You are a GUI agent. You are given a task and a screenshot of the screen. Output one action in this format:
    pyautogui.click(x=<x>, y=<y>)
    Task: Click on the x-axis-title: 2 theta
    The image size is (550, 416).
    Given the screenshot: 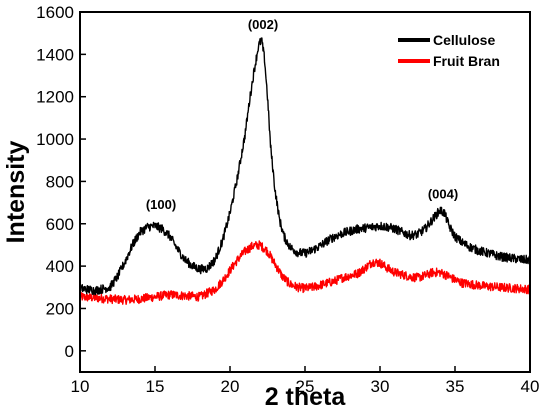 What is the action you would take?
    pyautogui.click(x=306, y=397)
    